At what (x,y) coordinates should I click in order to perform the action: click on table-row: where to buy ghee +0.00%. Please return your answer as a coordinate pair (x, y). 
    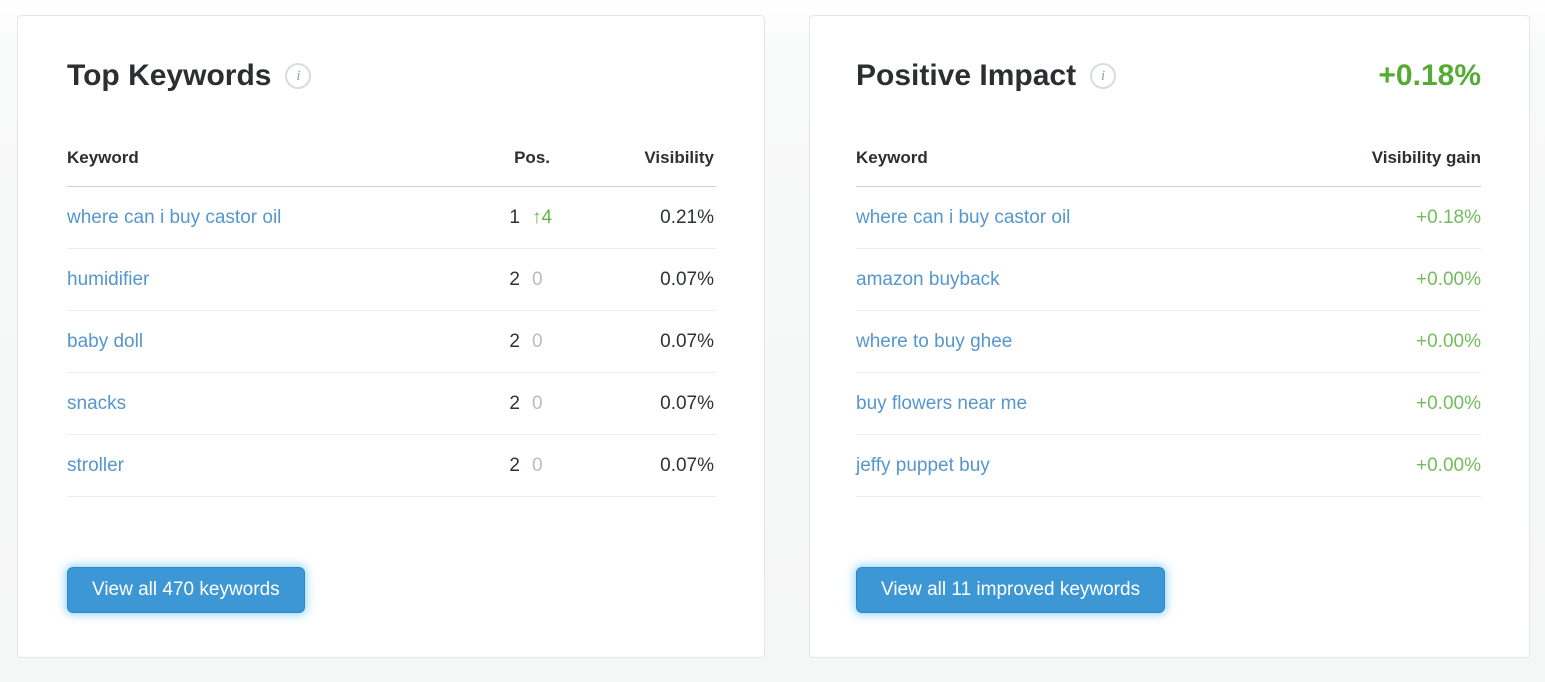
    Looking at the image, I should click on (1168, 342).